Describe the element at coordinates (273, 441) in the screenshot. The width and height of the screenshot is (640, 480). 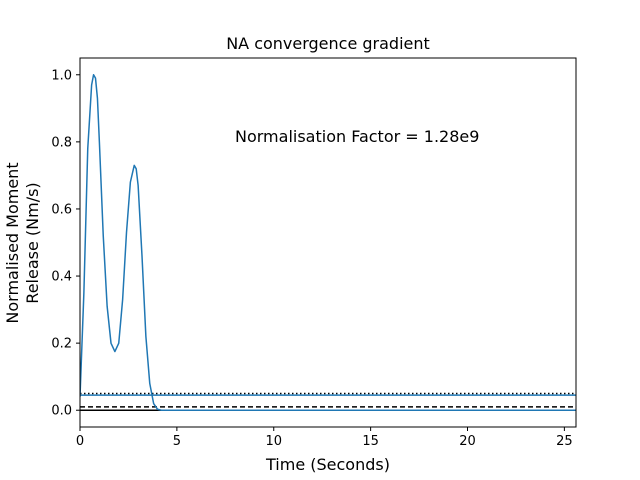
I see `x-tick-label: 10` at that location.